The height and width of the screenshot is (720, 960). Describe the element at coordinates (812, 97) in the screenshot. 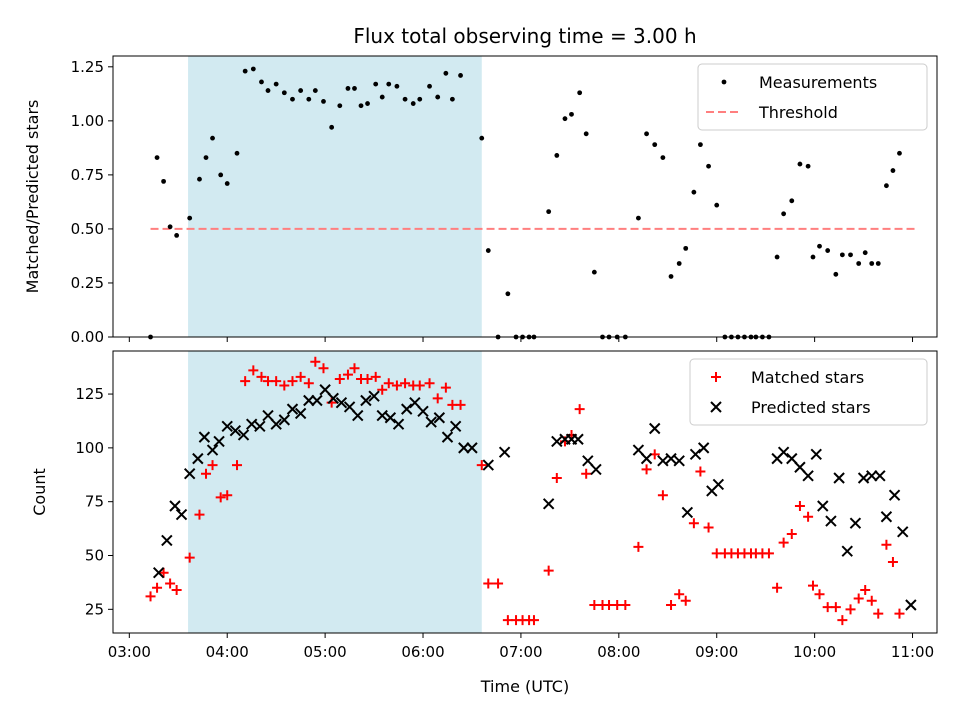

I see `top-legend` at that location.